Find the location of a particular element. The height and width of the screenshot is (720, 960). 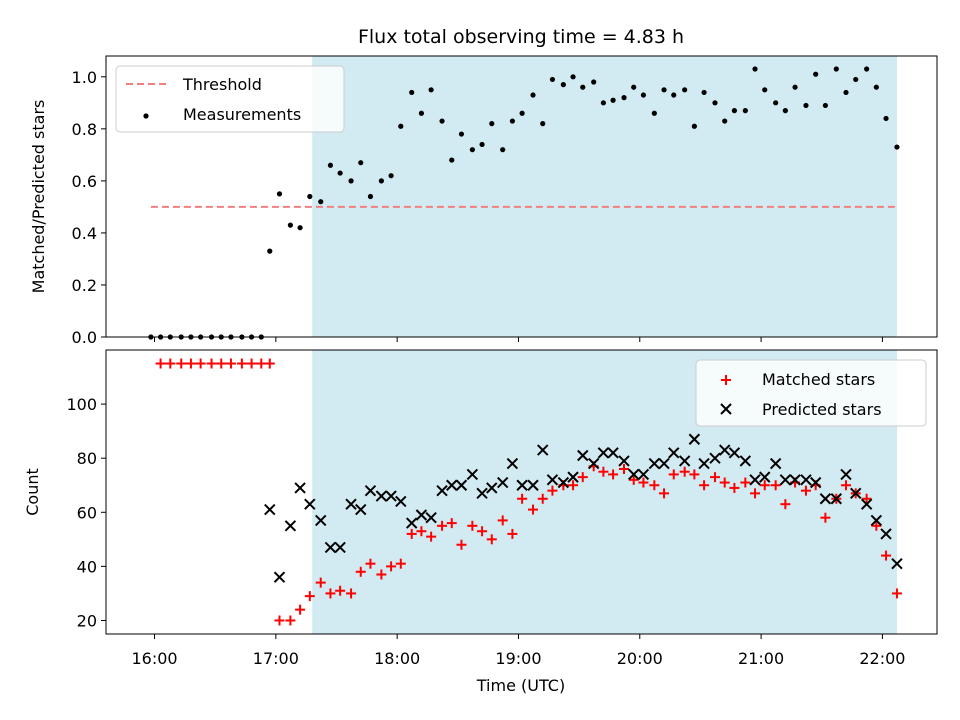

x-tick-label: 20:00 is located at coordinates (640, 658).